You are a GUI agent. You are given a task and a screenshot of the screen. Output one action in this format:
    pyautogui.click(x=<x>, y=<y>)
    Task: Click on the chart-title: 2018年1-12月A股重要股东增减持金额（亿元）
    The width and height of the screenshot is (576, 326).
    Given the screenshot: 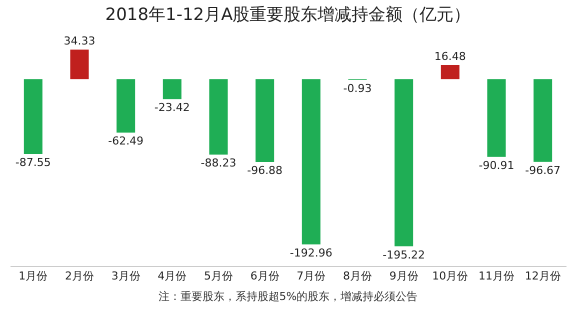 What is the action you would take?
    pyautogui.click(x=288, y=15)
    